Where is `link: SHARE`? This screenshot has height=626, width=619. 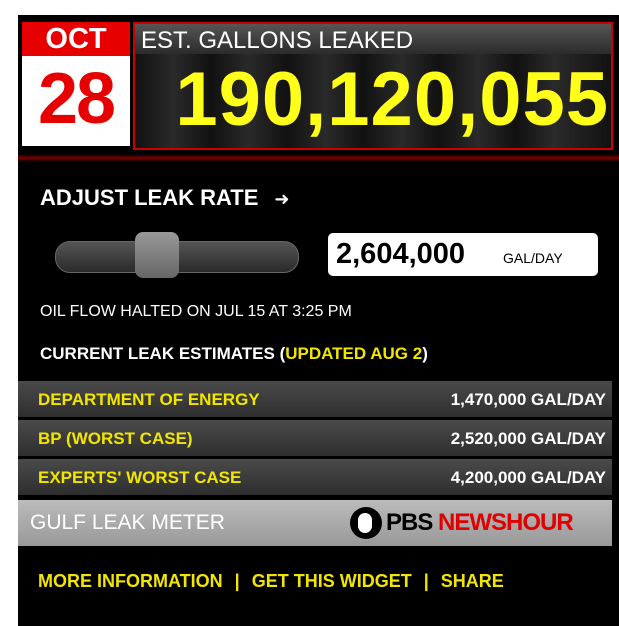 link: SHARE is located at coordinates (472, 581).